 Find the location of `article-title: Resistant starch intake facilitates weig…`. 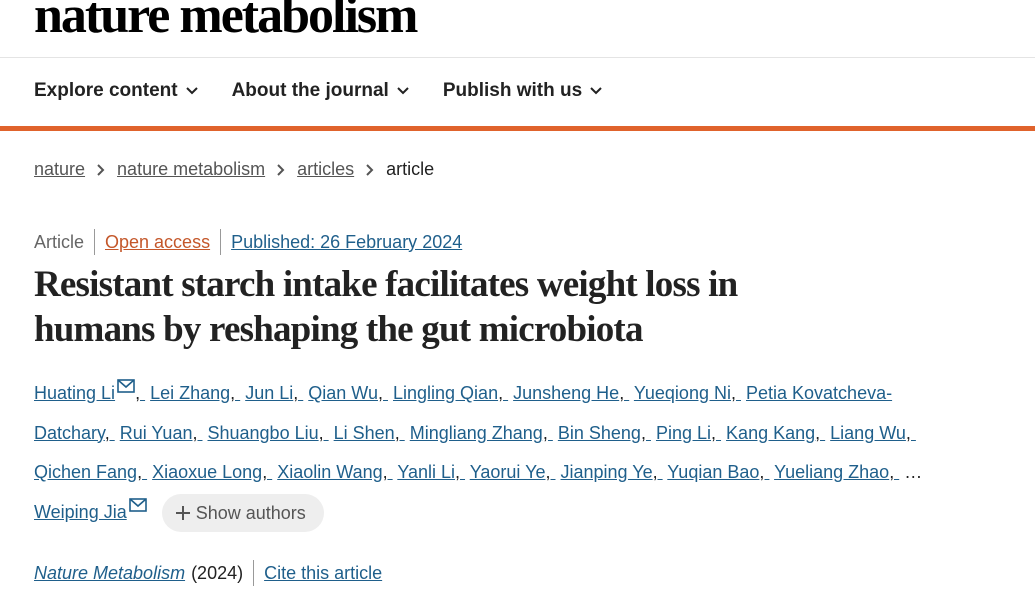

article-title: Resistant starch intake facilitates weig… is located at coordinates (386, 307).